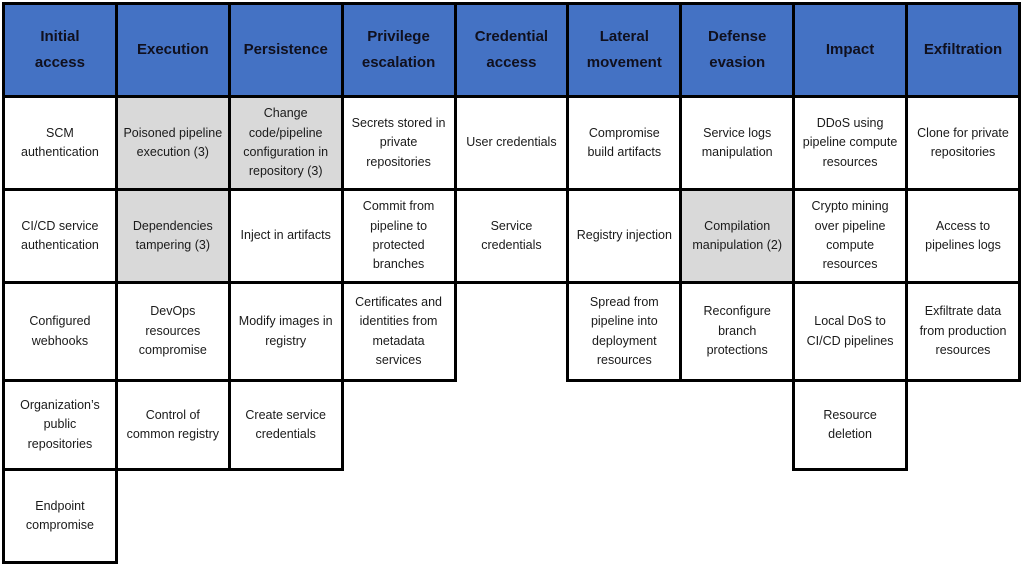 The height and width of the screenshot is (582, 1024). I want to click on tactic-header-impact: Impact, so click(850, 50).